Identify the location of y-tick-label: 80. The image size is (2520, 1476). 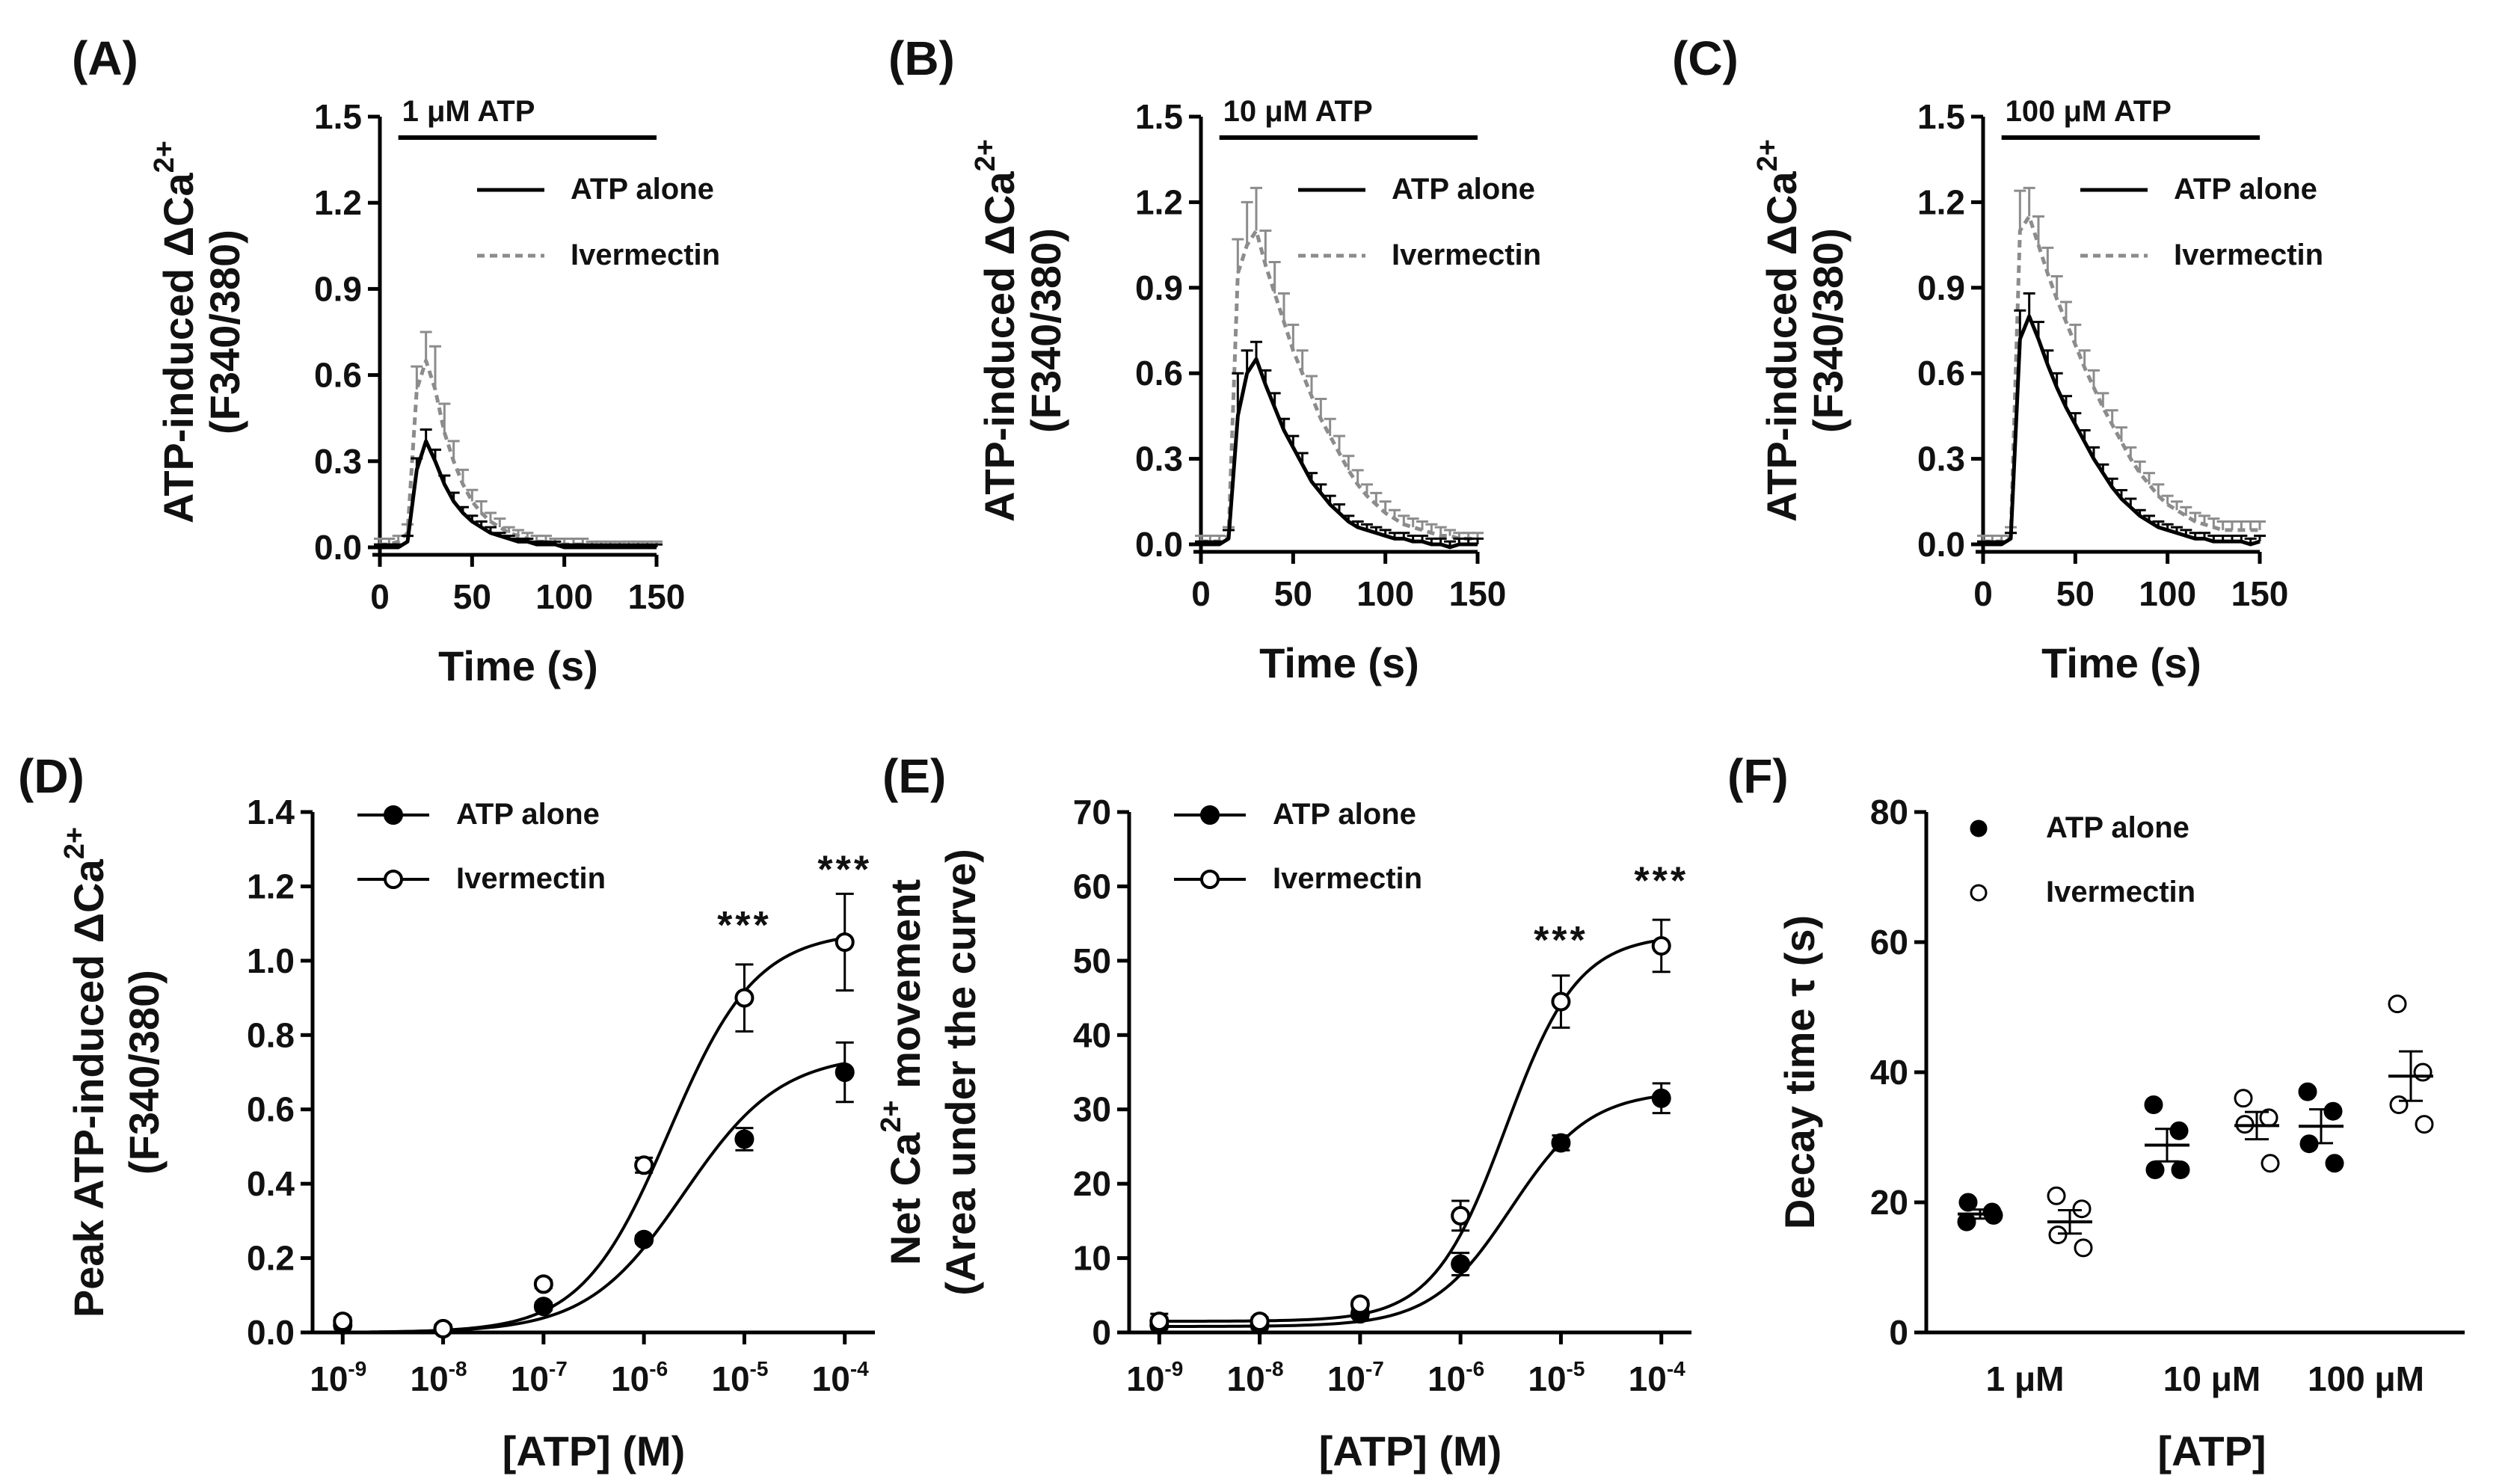
(1889, 812).